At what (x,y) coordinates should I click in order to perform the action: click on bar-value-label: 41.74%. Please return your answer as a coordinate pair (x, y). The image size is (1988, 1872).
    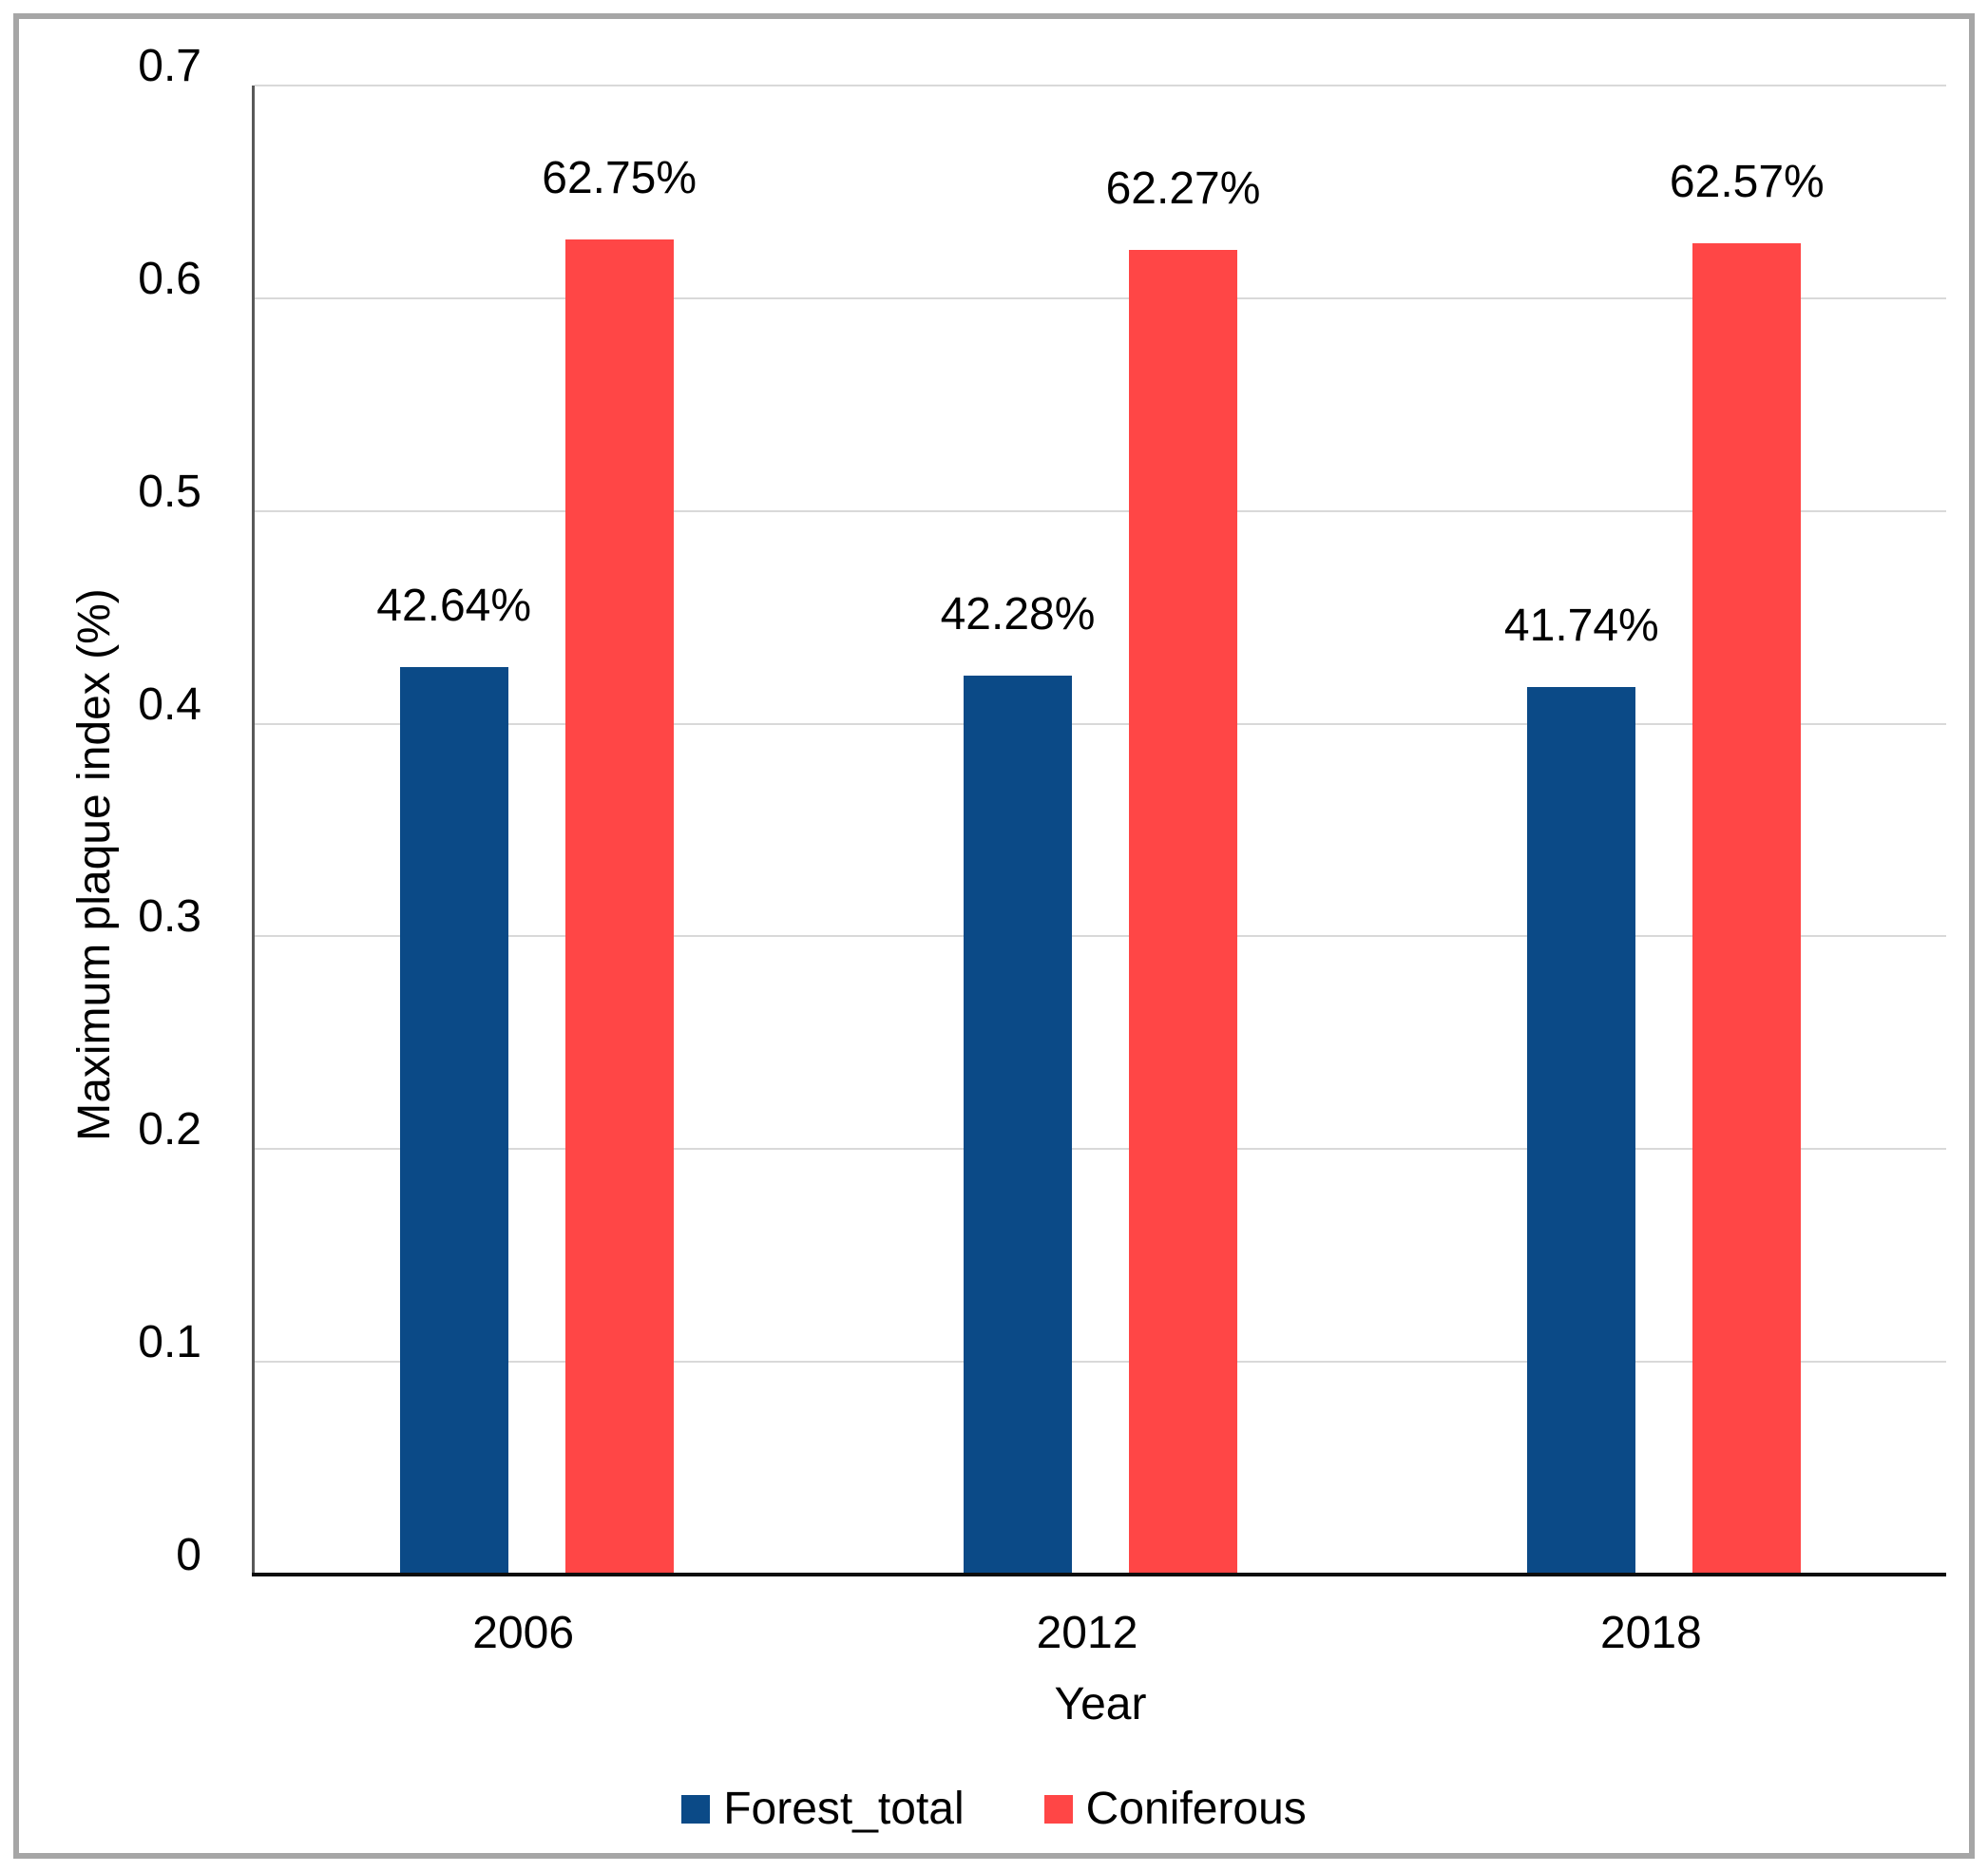
    Looking at the image, I should click on (1581, 626).